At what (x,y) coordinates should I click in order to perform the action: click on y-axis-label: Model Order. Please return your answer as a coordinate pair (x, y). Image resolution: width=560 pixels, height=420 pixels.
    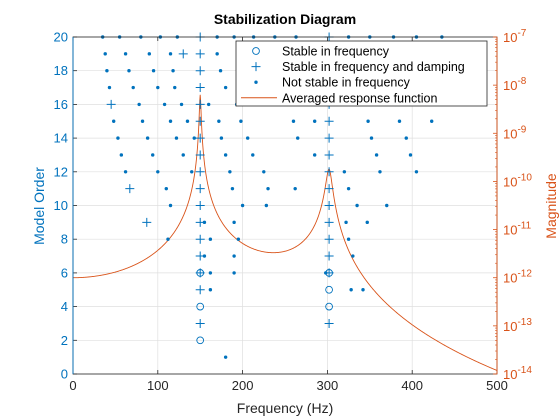
    Looking at the image, I should click on (39, 206).